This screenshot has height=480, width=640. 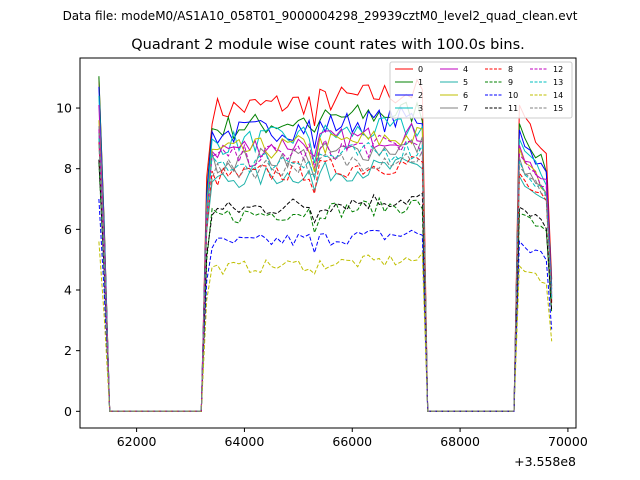 What do you see at coordinates (568, 441) in the screenshot?
I see `x-tick-label: 70000` at bounding box center [568, 441].